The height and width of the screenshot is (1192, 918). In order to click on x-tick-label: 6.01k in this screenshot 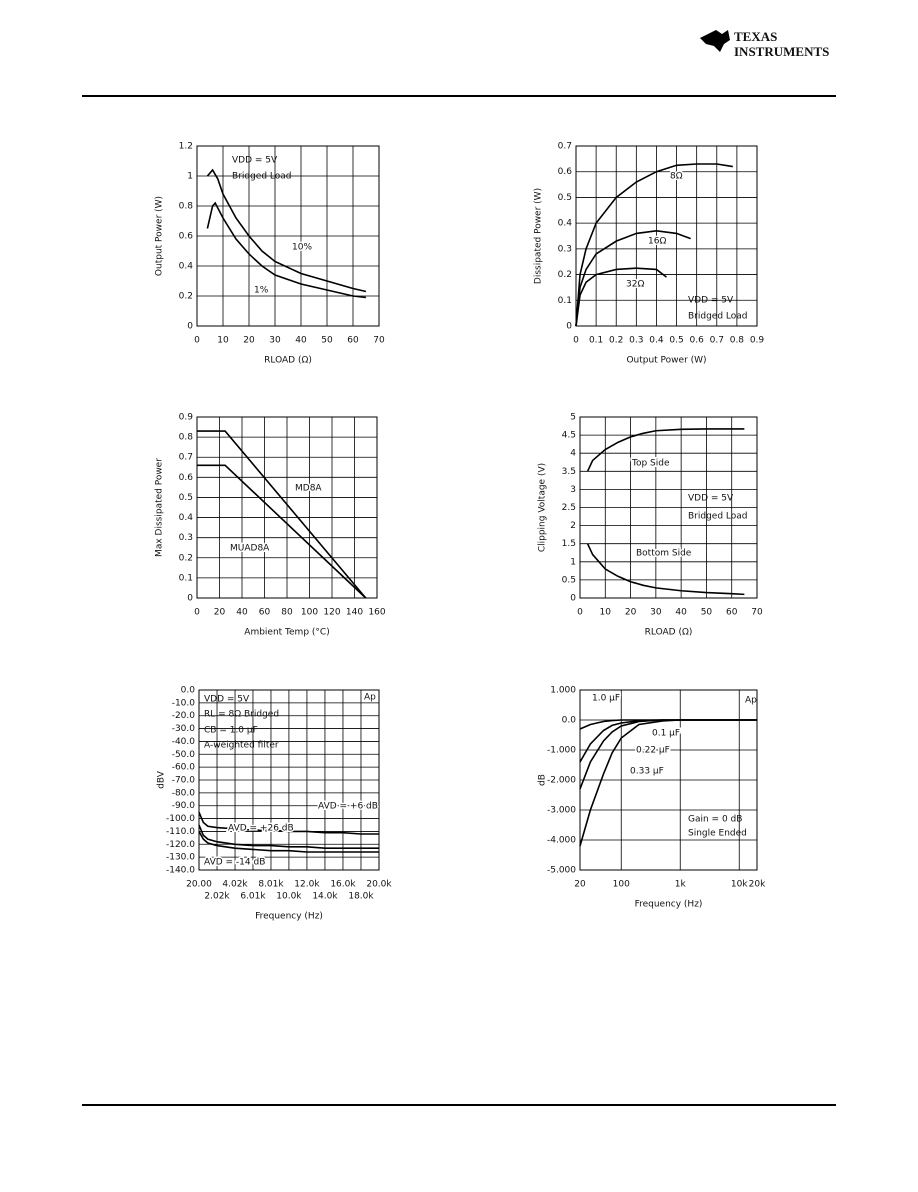, I will do `click(253, 897)`.